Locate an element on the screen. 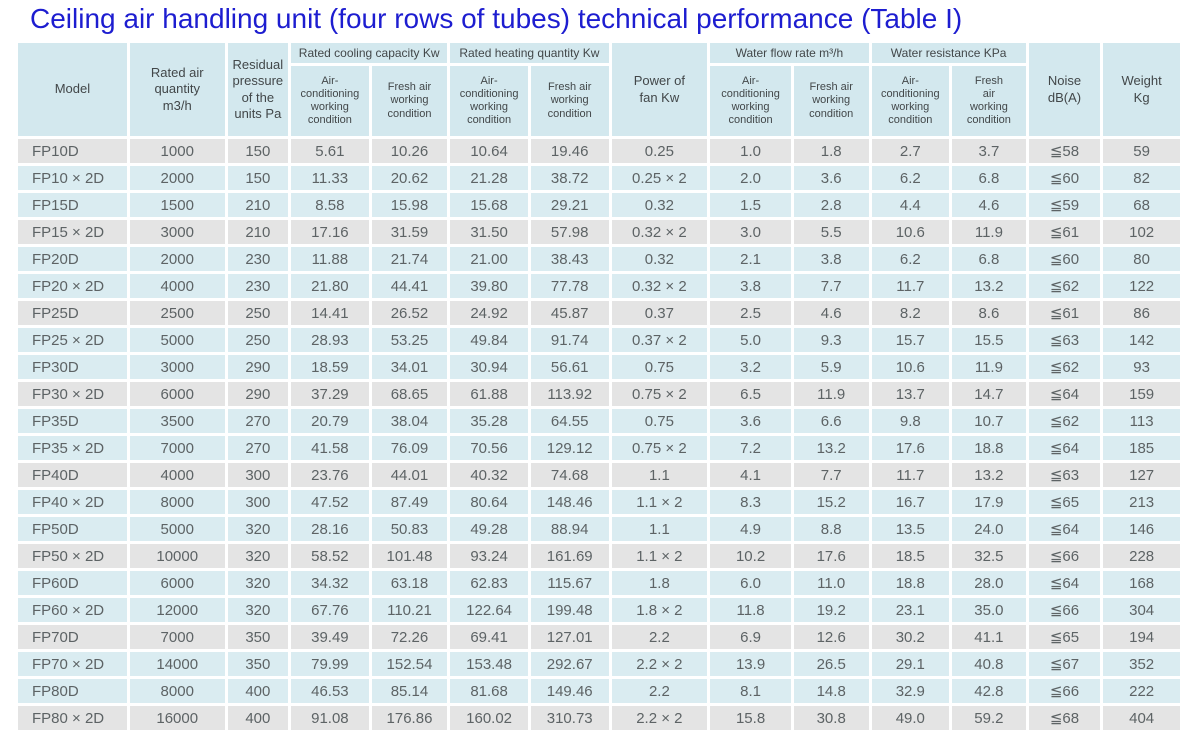 The height and width of the screenshot is (750, 1200). cell-heating-air-conditioning: 160.02 is located at coordinates (489, 718).